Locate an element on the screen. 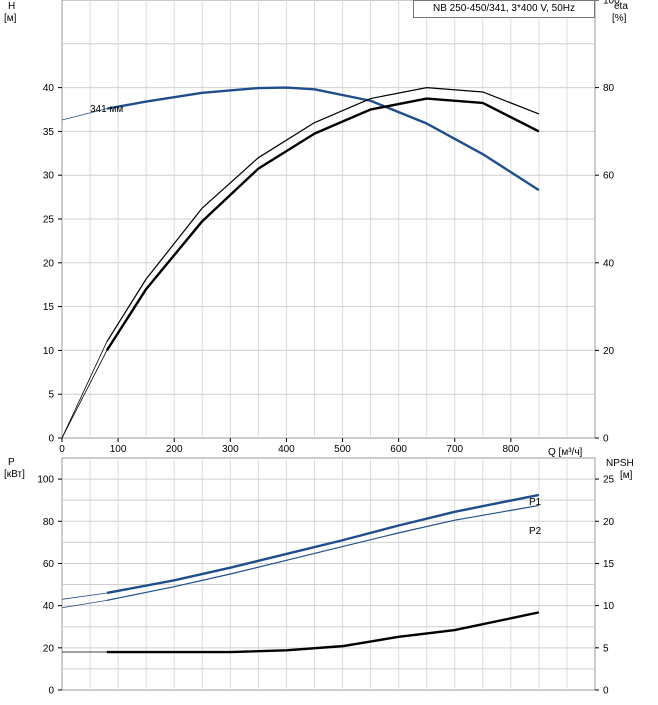 The height and width of the screenshot is (705, 658). y2-axis-unit-eta: [%] is located at coordinates (619, 18).